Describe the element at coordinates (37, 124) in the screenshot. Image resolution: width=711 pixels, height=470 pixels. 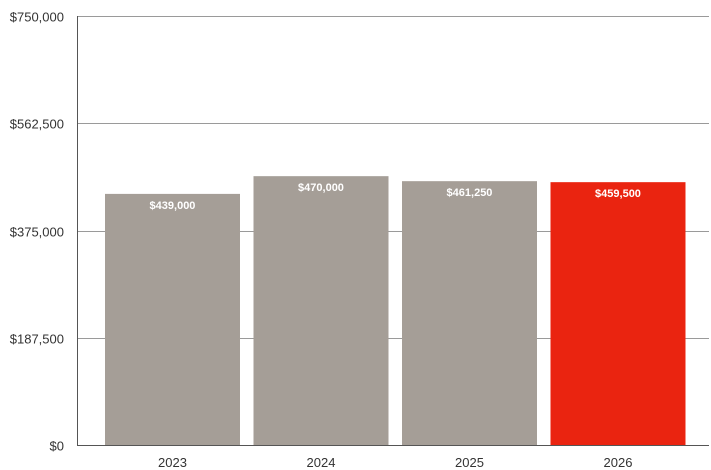
I see `y-tick-label: $562,500` at that location.